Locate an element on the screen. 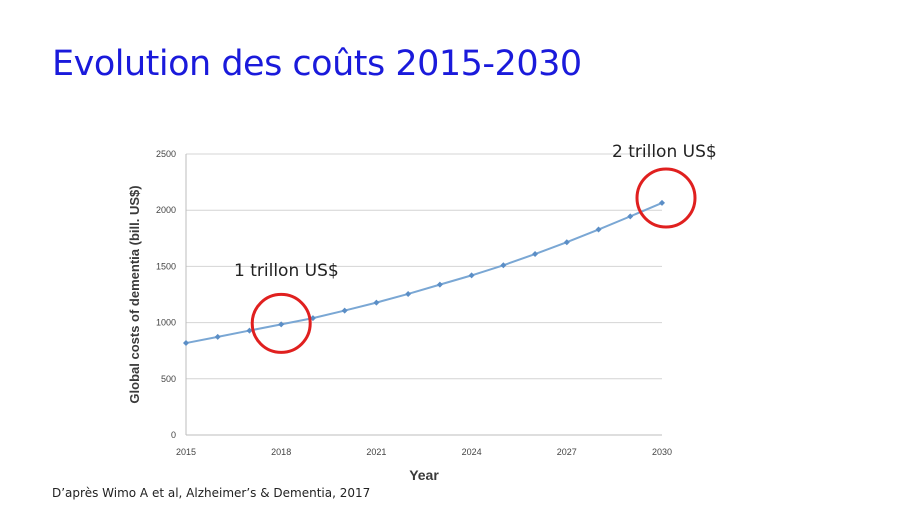 This screenshot has width=910, height=512. annotation-circle-2-trillion is located at coordinates (666, 198).